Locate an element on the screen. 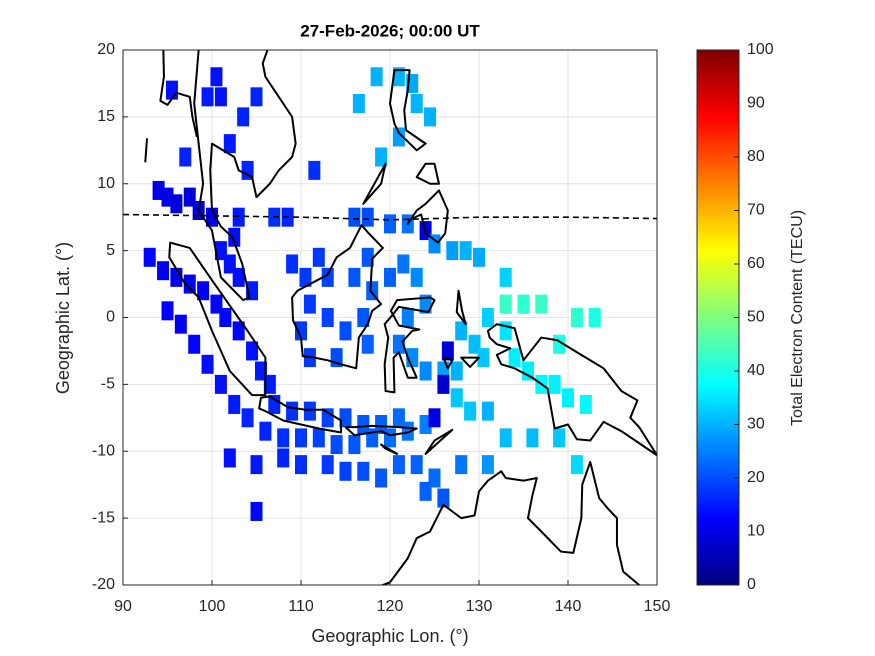 The height and width of the screenshot is (656, 875). x-axis-label: Geographic Lon. (°) is located at coordinates (389, 636).